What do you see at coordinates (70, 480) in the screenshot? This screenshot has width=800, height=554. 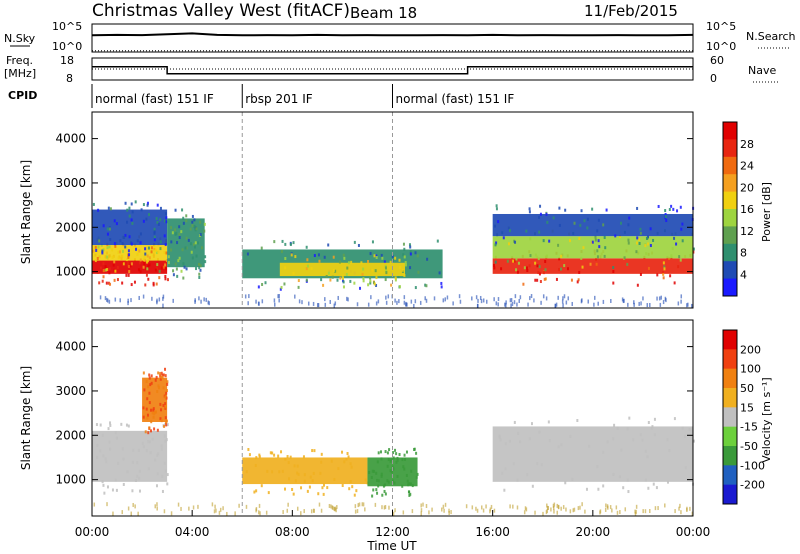 I see `y-tick-label: 1000` at bounding box center [70, 480].